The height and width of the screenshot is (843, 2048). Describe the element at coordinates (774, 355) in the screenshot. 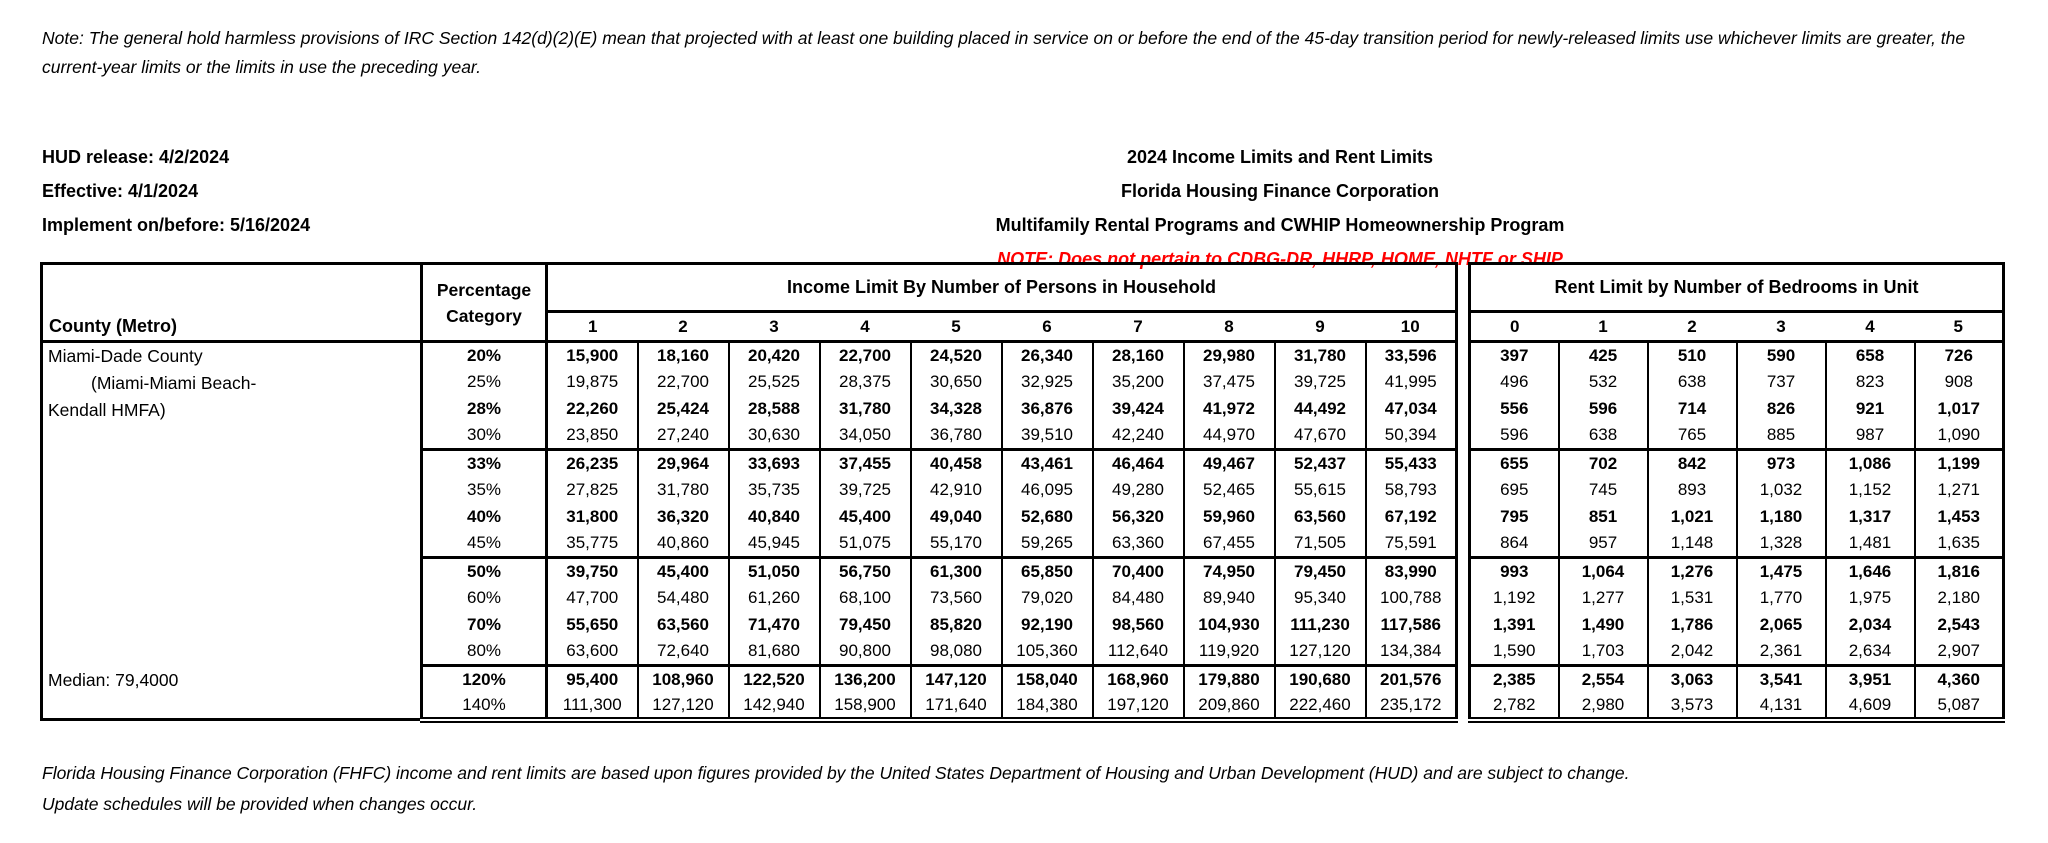

I see `income-value-cell: 20,420` at that location.